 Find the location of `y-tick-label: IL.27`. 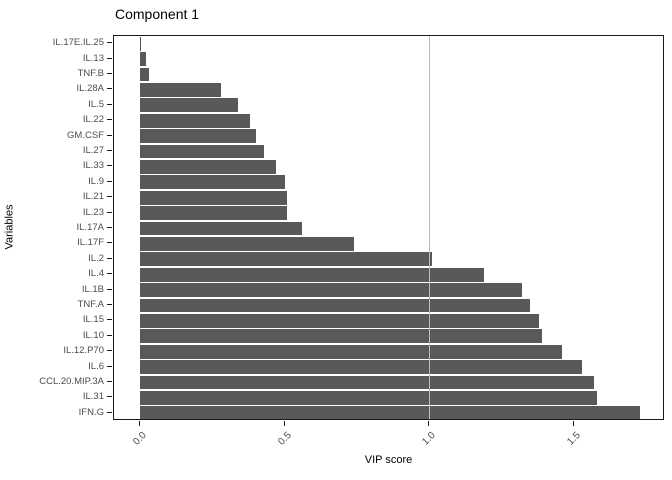

y-tick-label: IL.27 is located at coordinates (93, 150).